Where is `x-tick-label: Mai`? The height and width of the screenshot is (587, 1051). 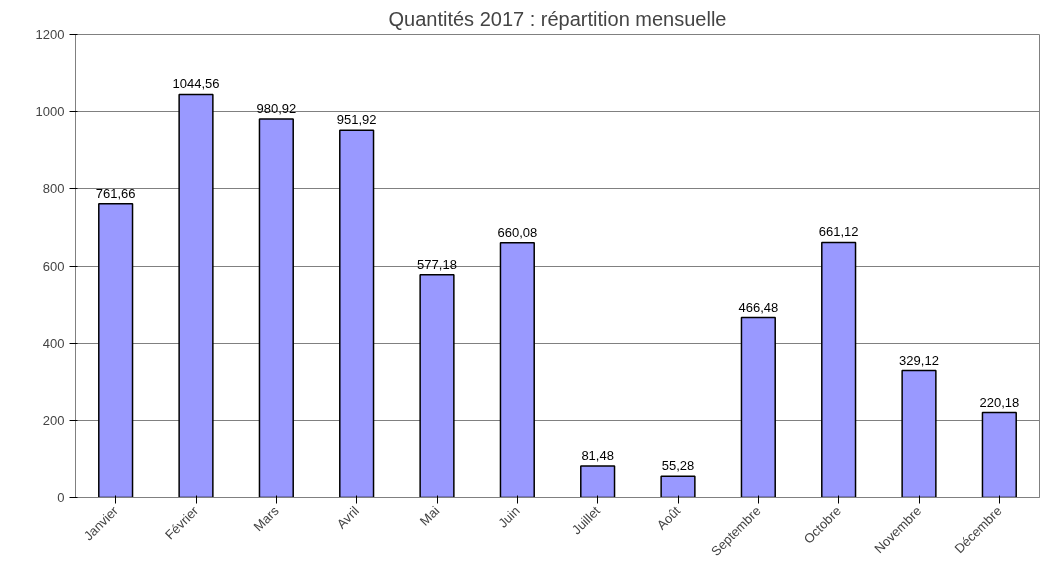 x-tick-label: Mai is located at coordinates (429, 516).